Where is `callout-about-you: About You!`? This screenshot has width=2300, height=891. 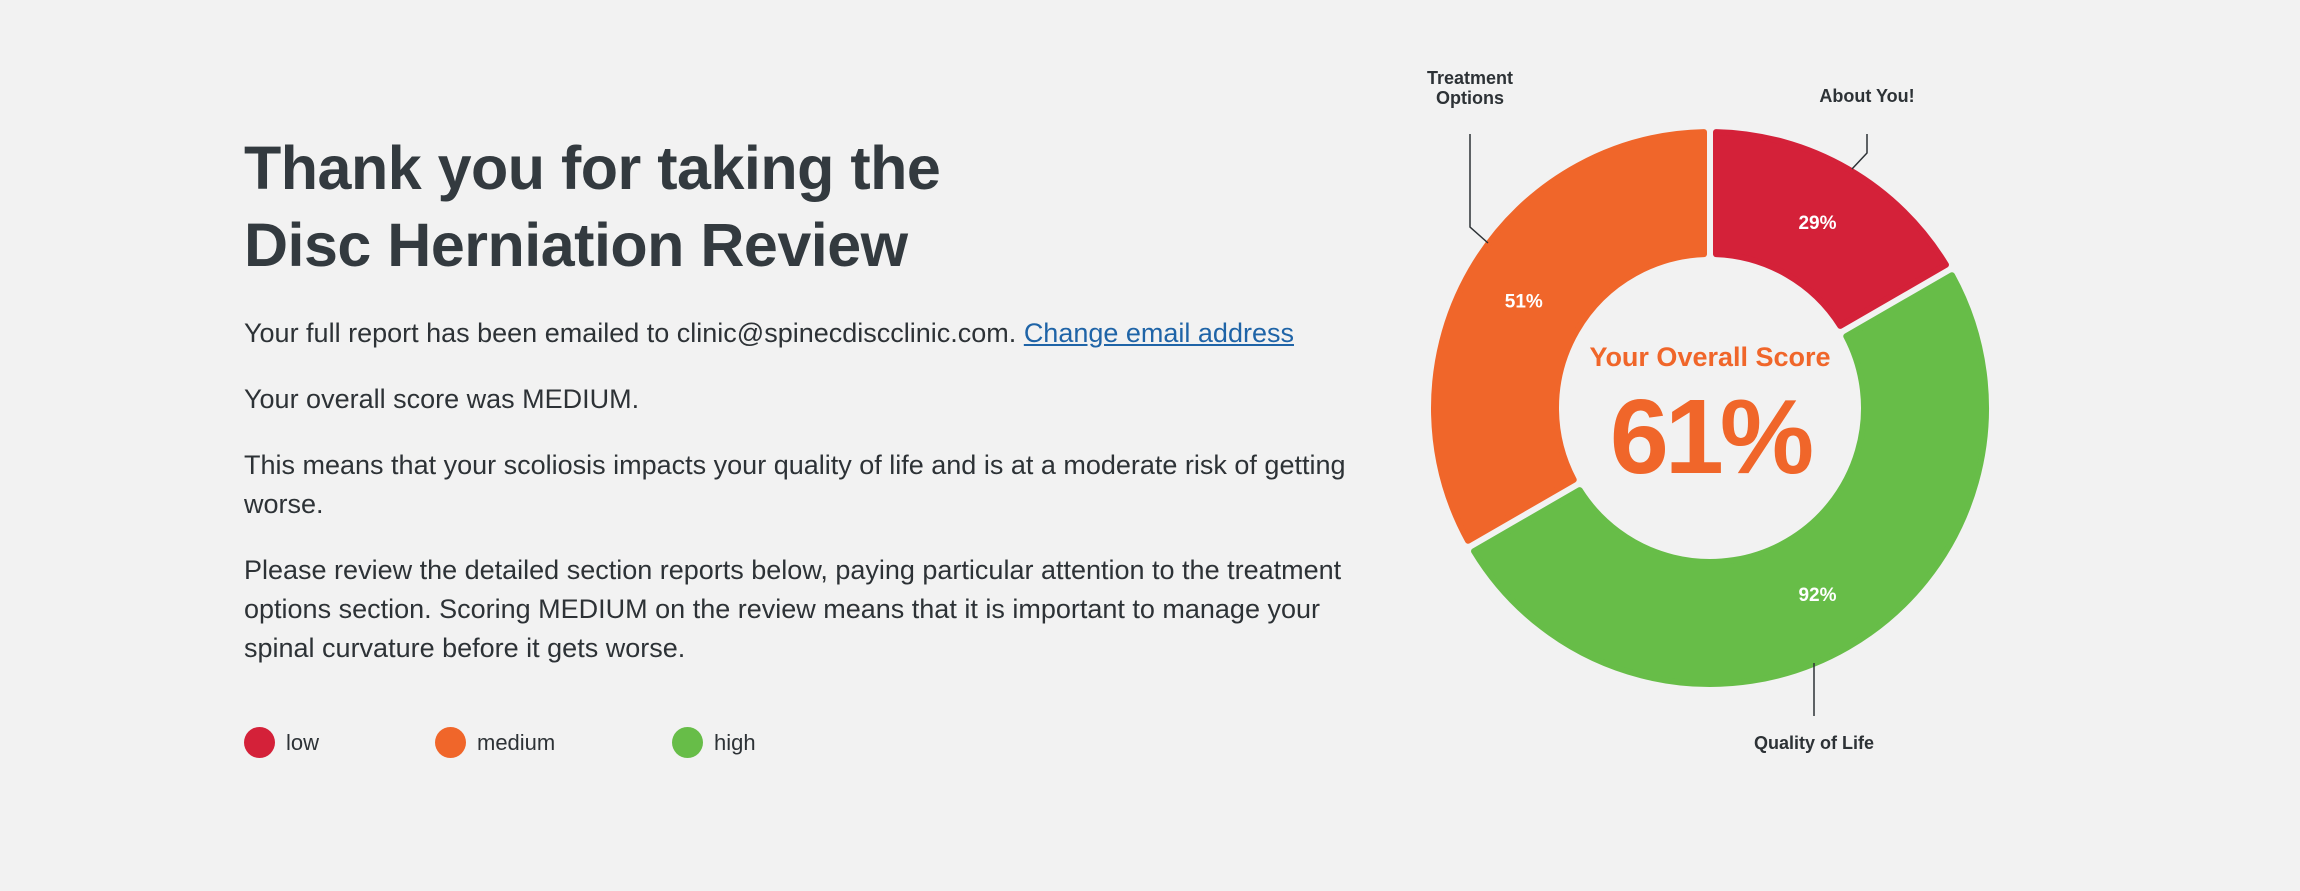
callout-about-you: About You! is located at coordinates (1867, 96).